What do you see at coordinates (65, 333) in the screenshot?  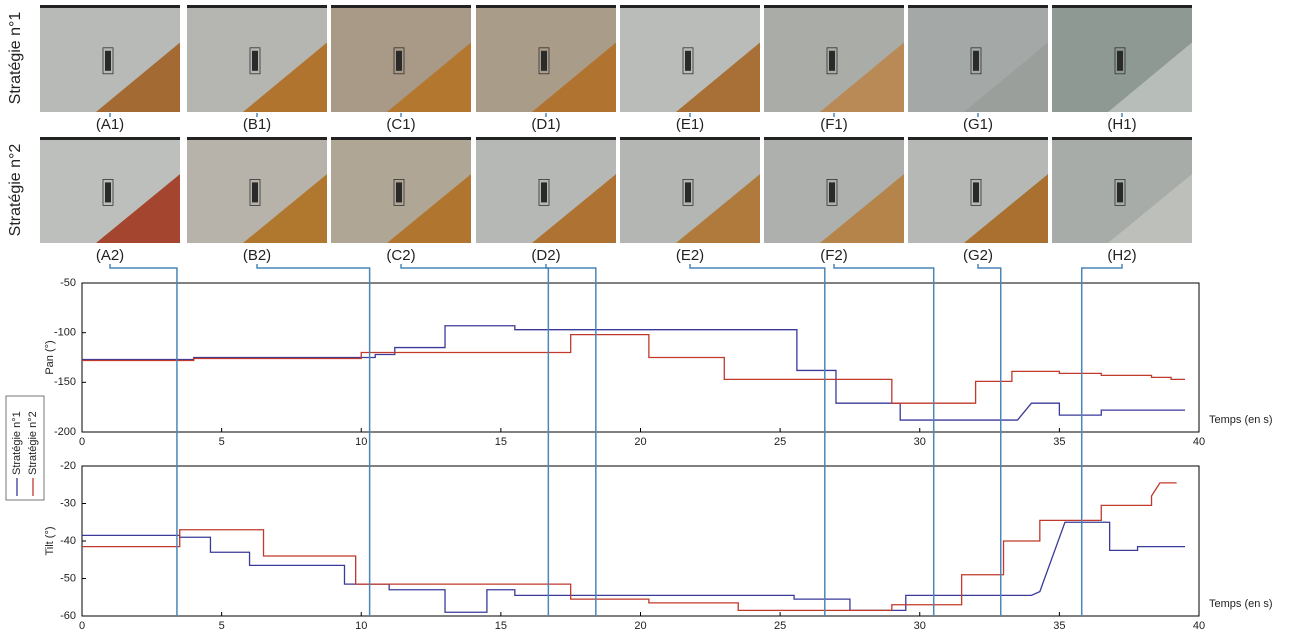 I see `y-tick-label: -100` at bounding box center [65, 333].